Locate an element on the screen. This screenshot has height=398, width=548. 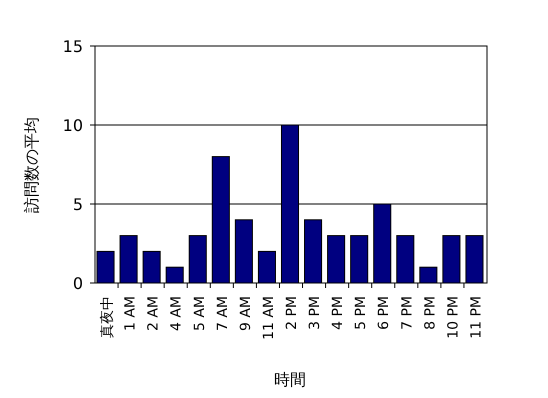
x-tick-label: 11 PM is located at coordinates (476, 317).